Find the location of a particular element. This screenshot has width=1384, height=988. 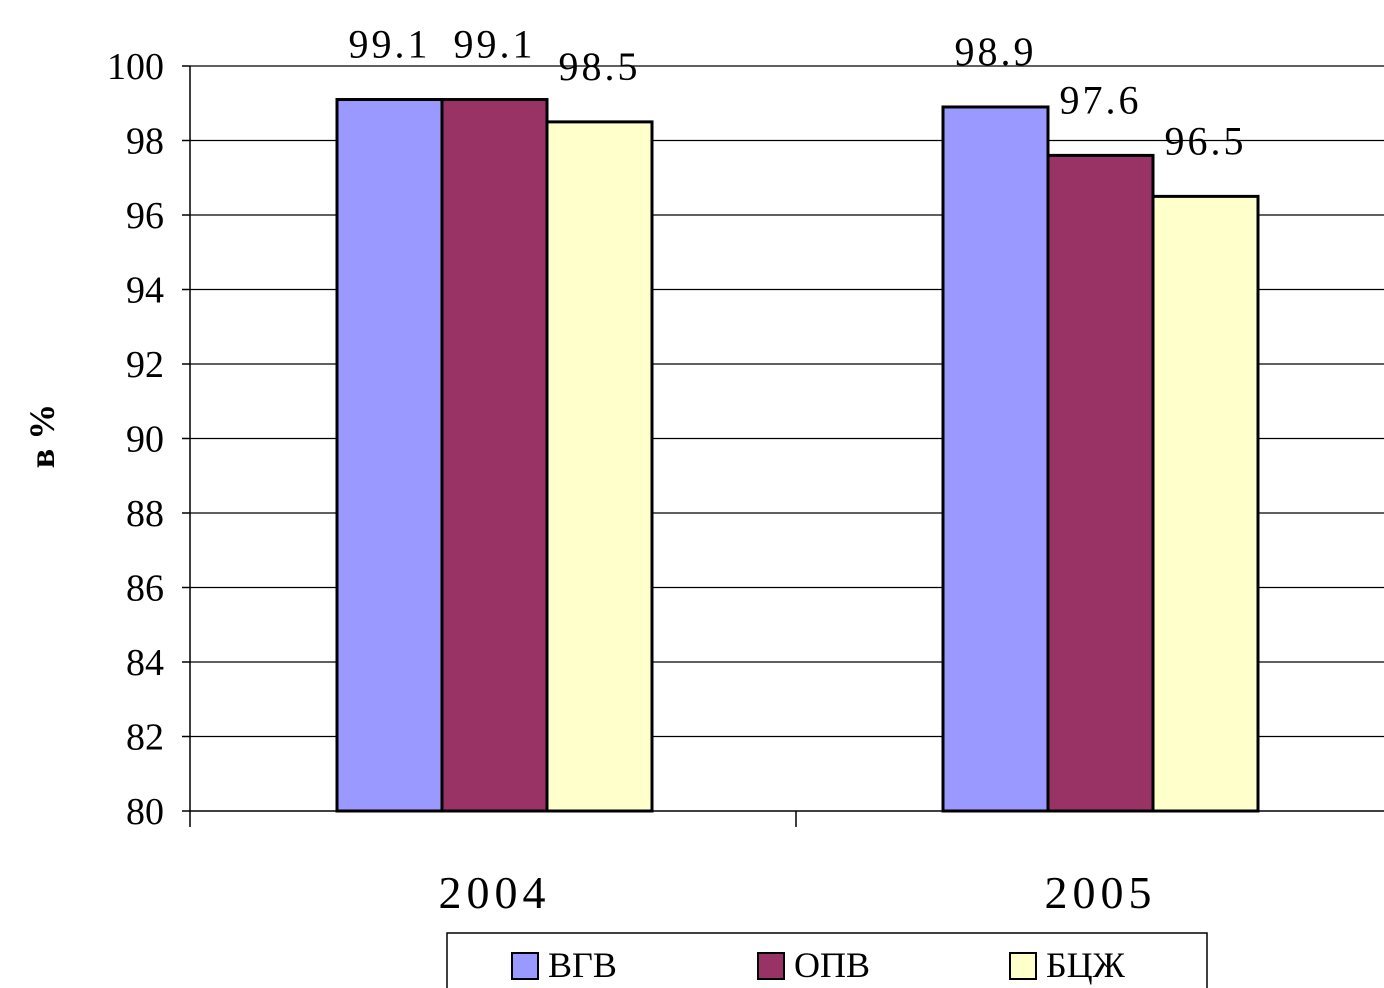

data-label: 98.5 is located at coordinates (600, 66).